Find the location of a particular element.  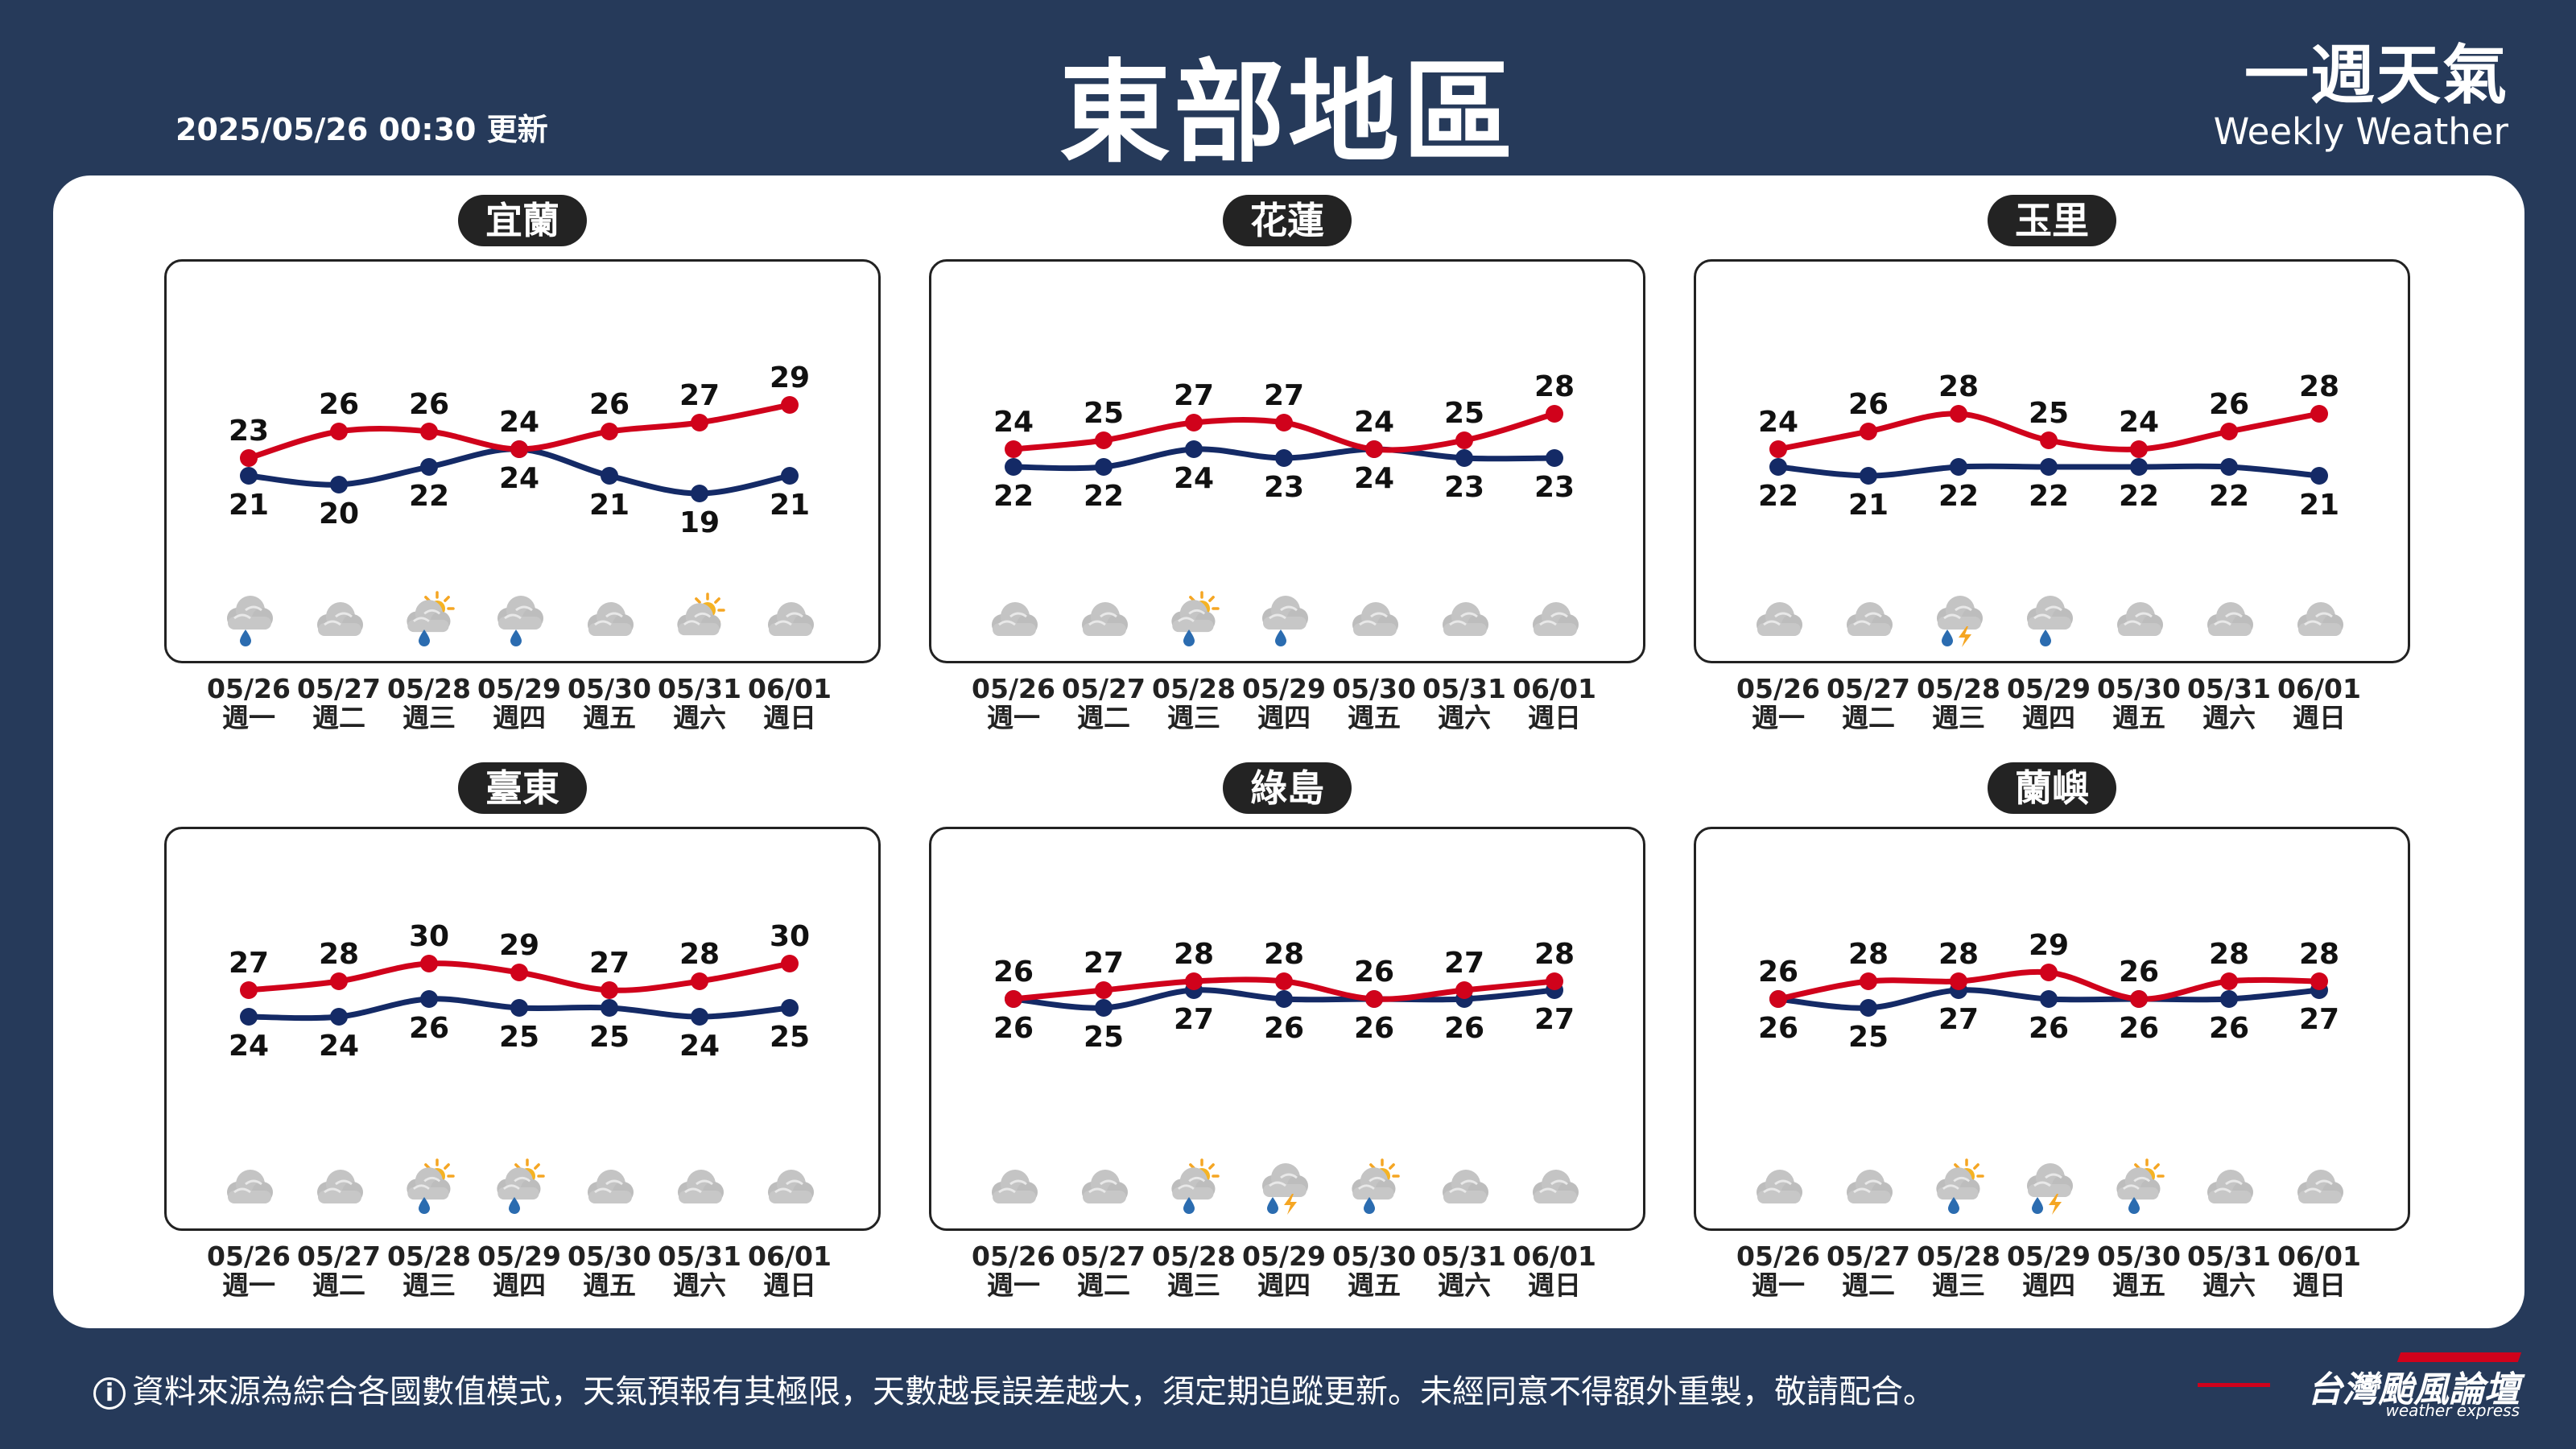

chart-plot: 26 27 28 28 26 27 28 26 25 27 26 26 26 27 is located at coordinates (1285, 1076).